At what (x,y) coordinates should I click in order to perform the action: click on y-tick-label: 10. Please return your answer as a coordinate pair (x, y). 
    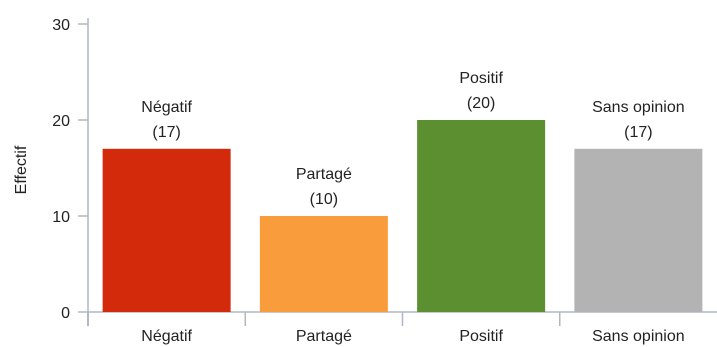
    Looking at the image, I should click on (61, 217).